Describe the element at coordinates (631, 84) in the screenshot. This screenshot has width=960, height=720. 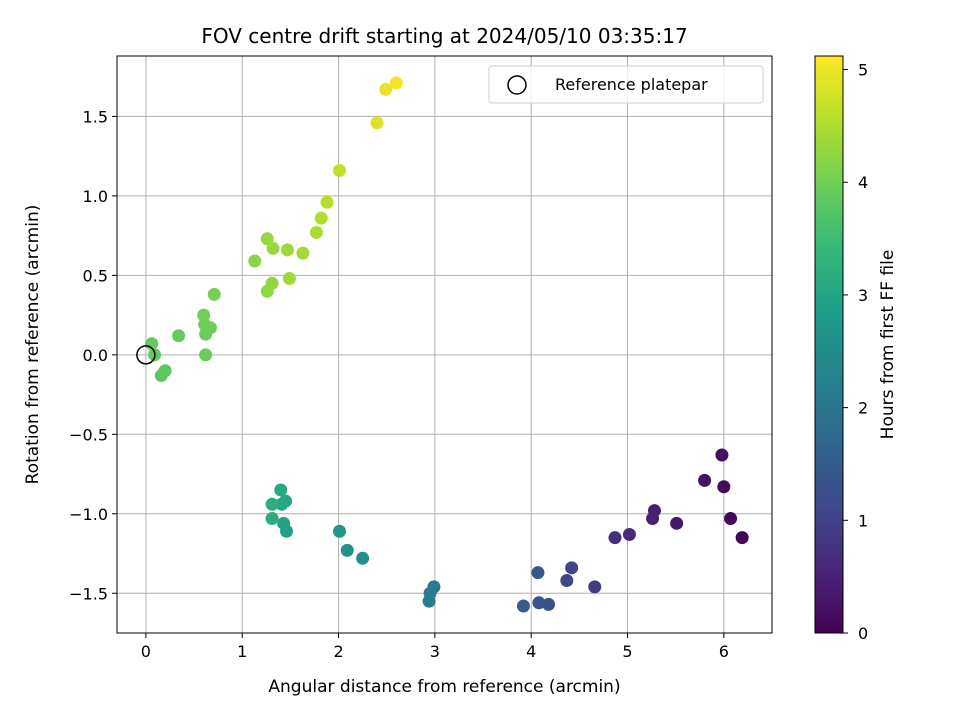
I see `legend-label: Reference platepar` at that location.